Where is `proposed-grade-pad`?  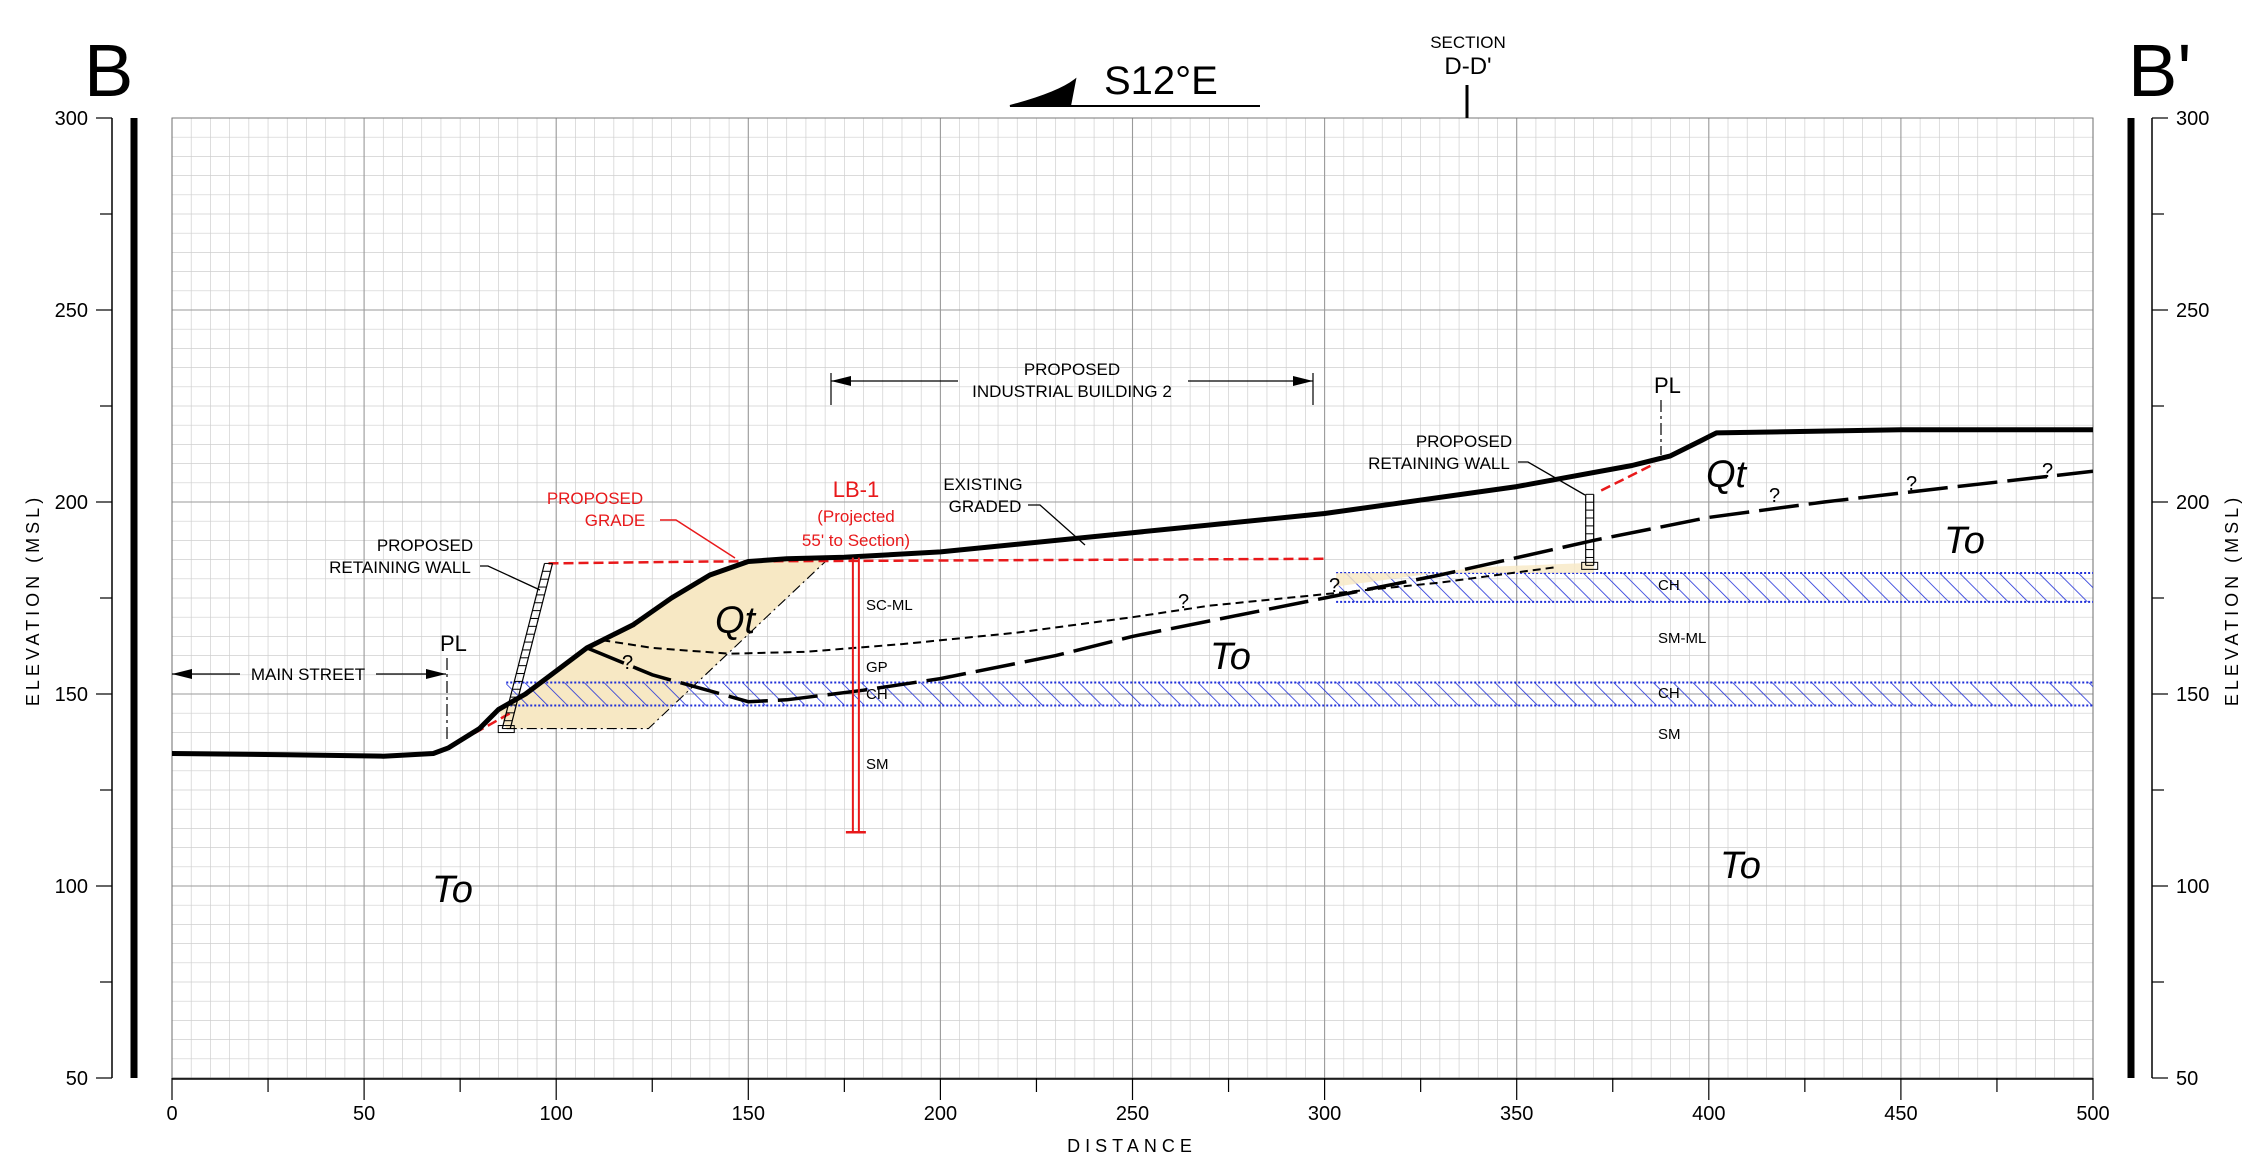
proposed-grade-pad is located at coordinates (936, 561).